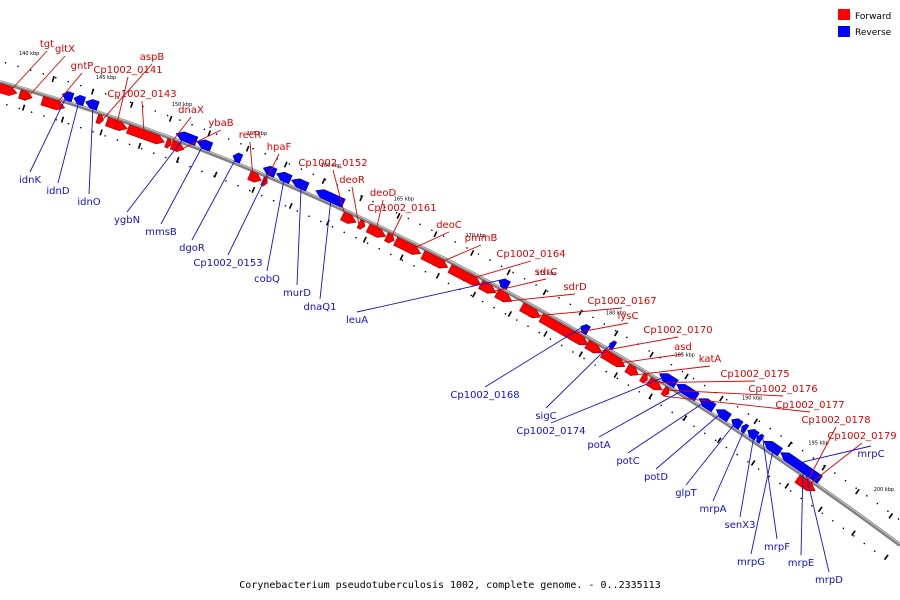 The image size is (900, 600). What do you see at coordinates (297, 293) in the screenshot?
I see `reverse-label-8: murD` at bounding box center [297, 293].